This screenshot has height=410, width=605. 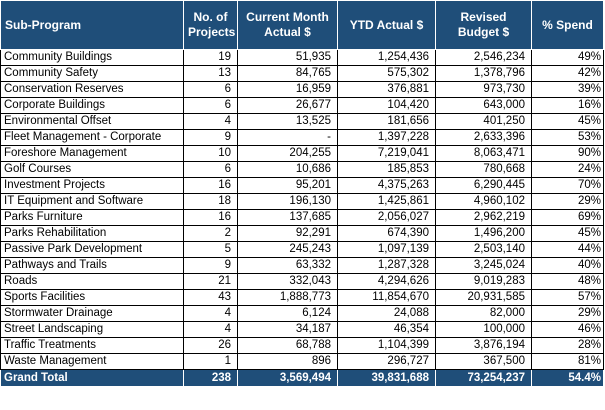 What do you see at coordinates (287, 297) in the screenshot?
I see `cell-current-month: 1,888,773` at bounding box center [287, 297].